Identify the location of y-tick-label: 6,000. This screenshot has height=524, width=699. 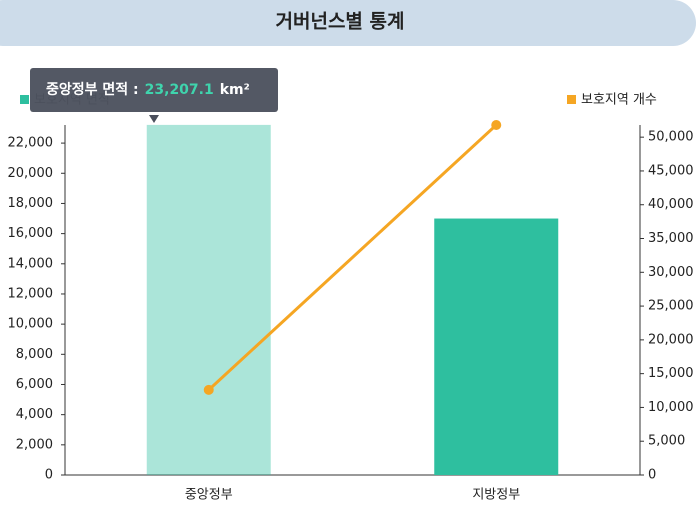
(34, 384).